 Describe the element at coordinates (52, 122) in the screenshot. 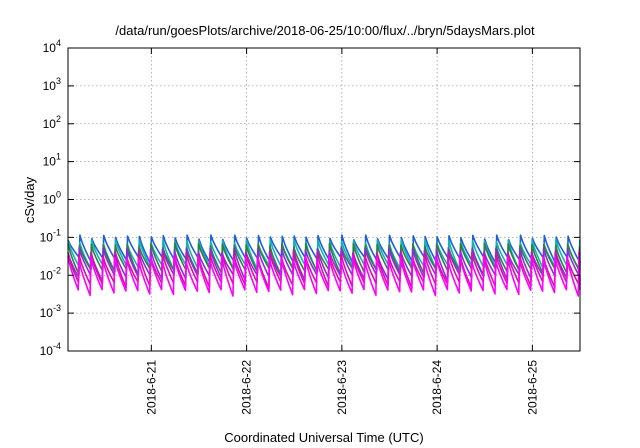

I see `y-tick-label: 10²` at that location.